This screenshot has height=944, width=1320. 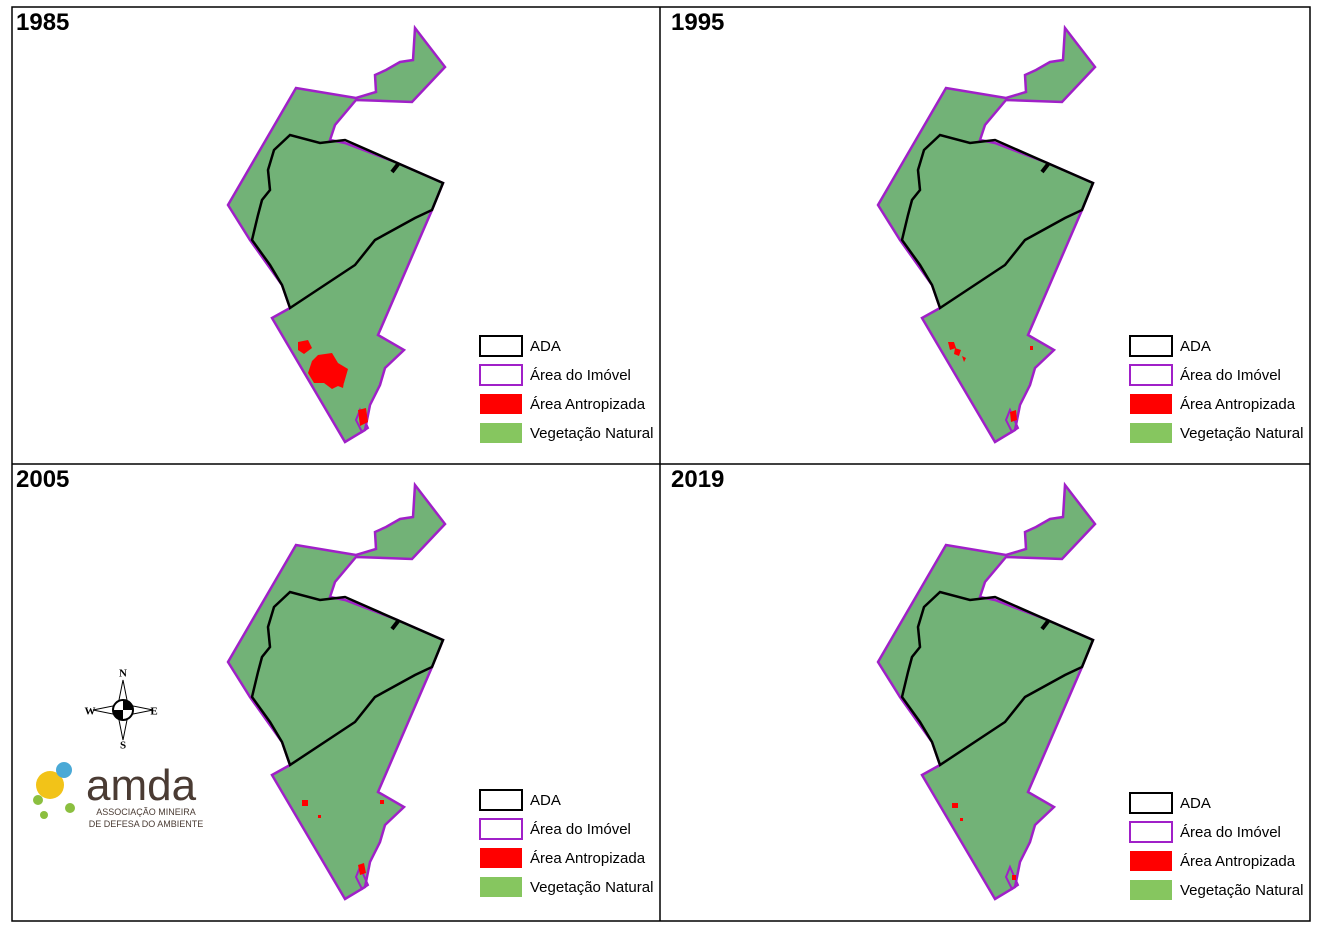 What do you see at coordinates (123, 746) in the screenshot?
I see `compass-label: S` at bounding box center [123, 746].